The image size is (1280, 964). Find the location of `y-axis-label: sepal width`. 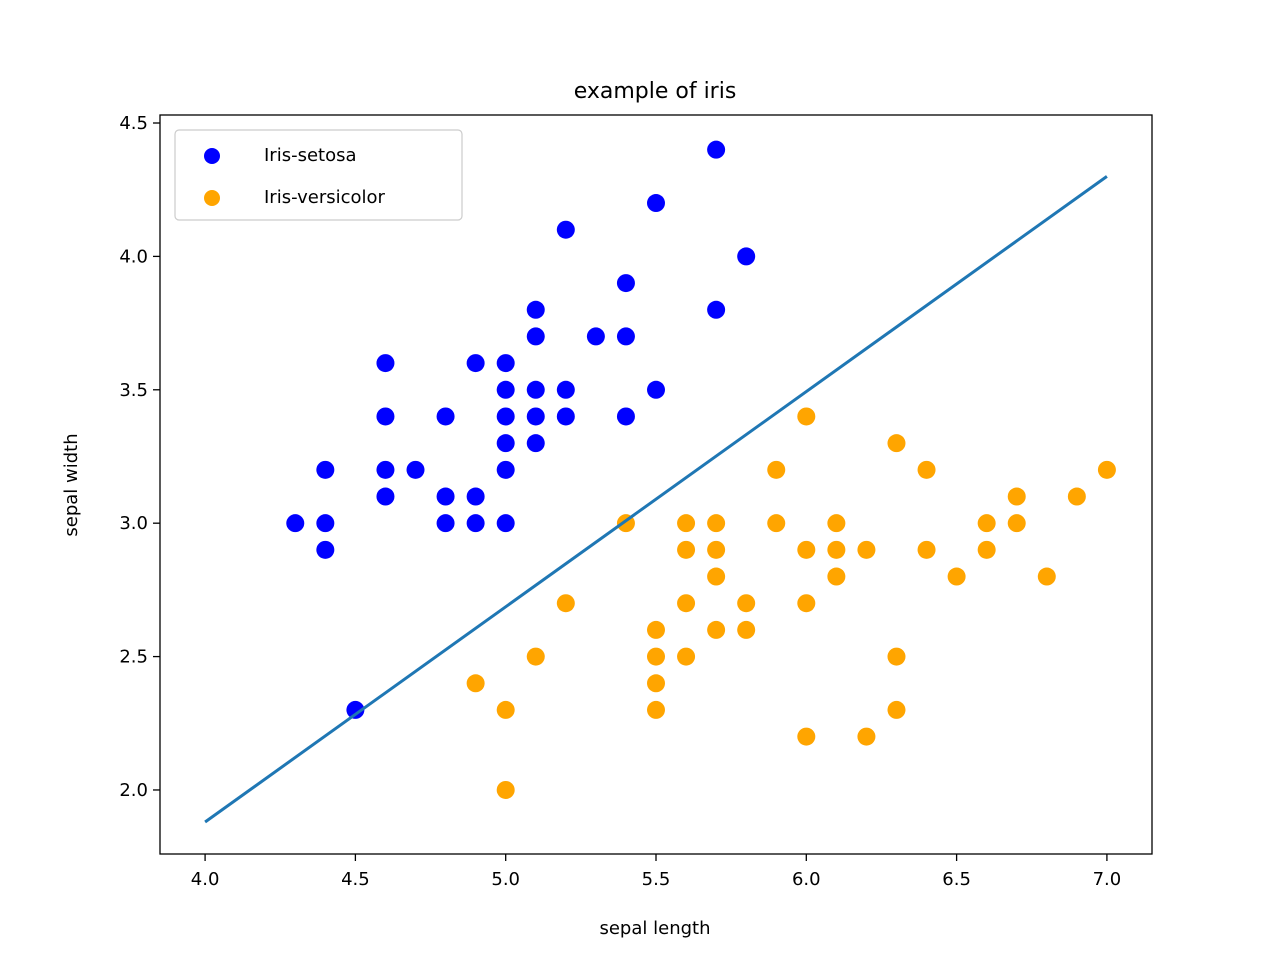

y-axis-label: sepal width is located at coordinates (71, 484).